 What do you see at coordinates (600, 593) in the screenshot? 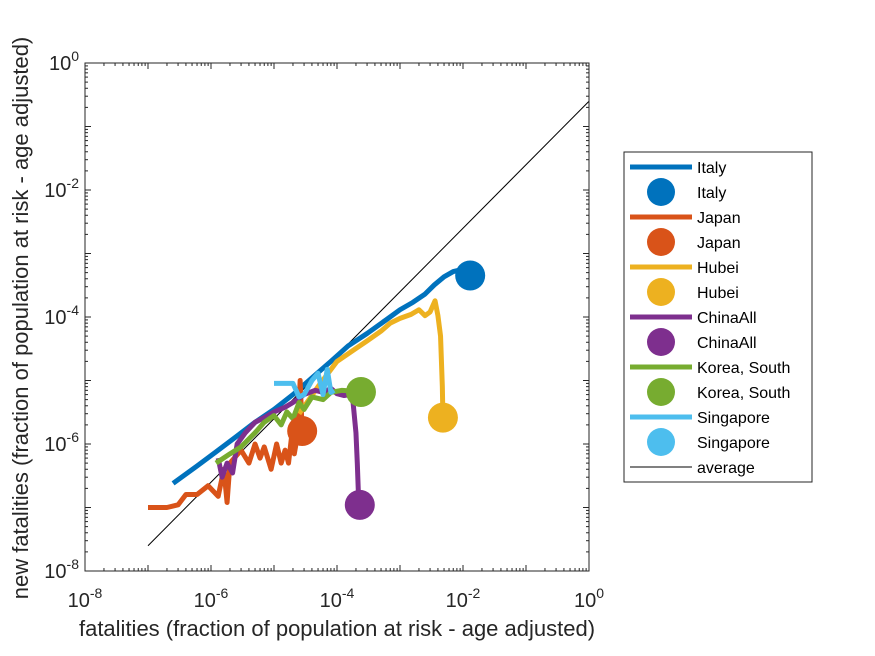
I see `x-tick-exponent: 0` at bounding box center [600, 593].